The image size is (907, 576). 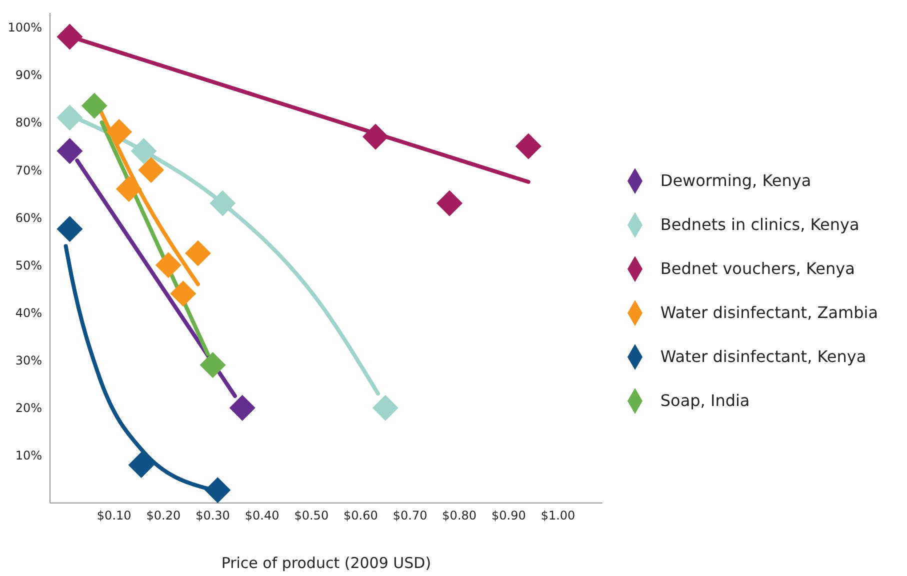 I want to click on y-tick-label: 50%, so click(x=28, y=265).